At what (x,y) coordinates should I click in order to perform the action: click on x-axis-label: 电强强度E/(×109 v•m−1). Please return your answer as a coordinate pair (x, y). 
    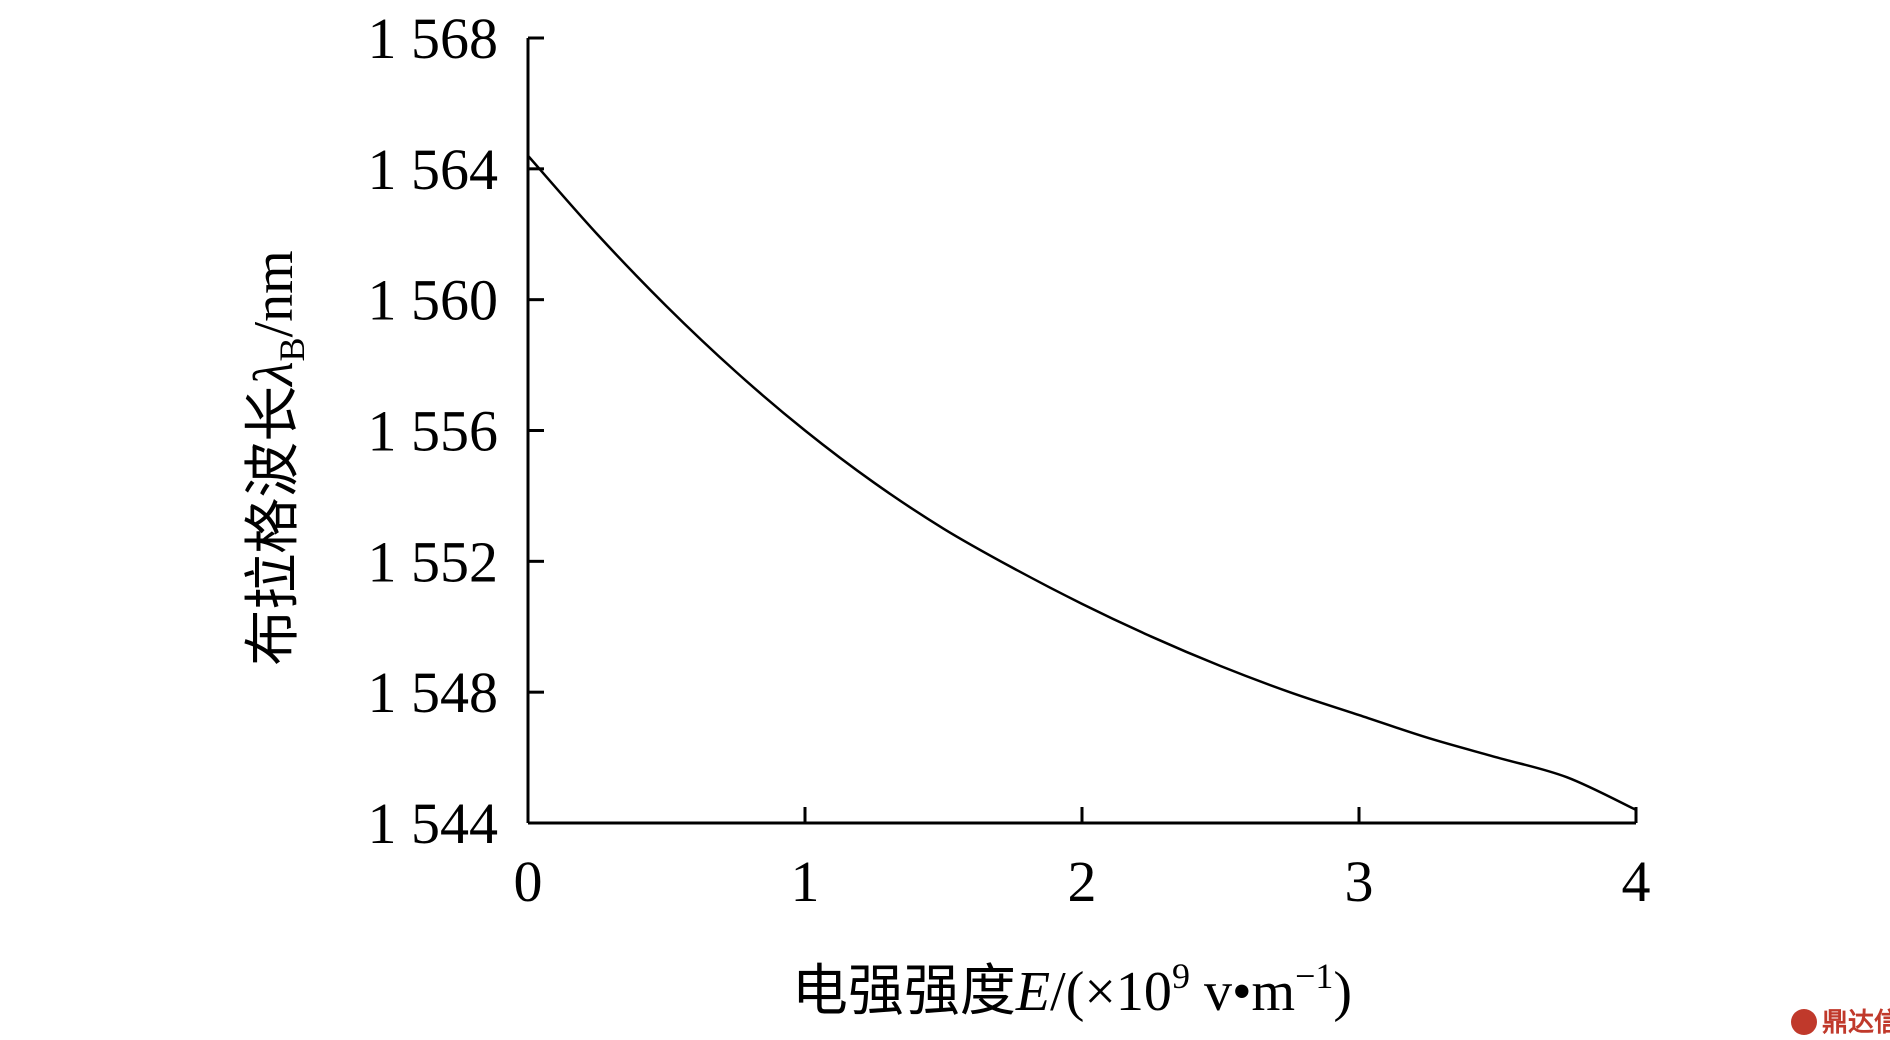
    Looking at the image, I should click on (1072, 990).